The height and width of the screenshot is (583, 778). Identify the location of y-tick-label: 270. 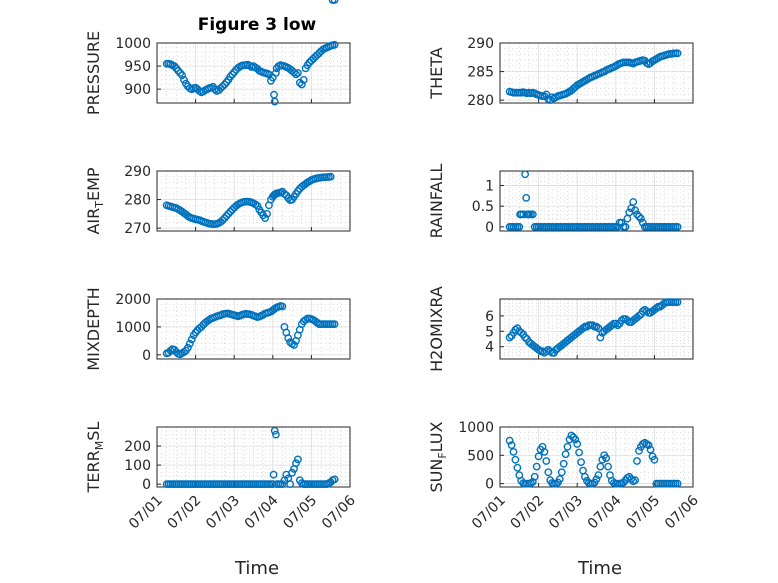
(137, 229).